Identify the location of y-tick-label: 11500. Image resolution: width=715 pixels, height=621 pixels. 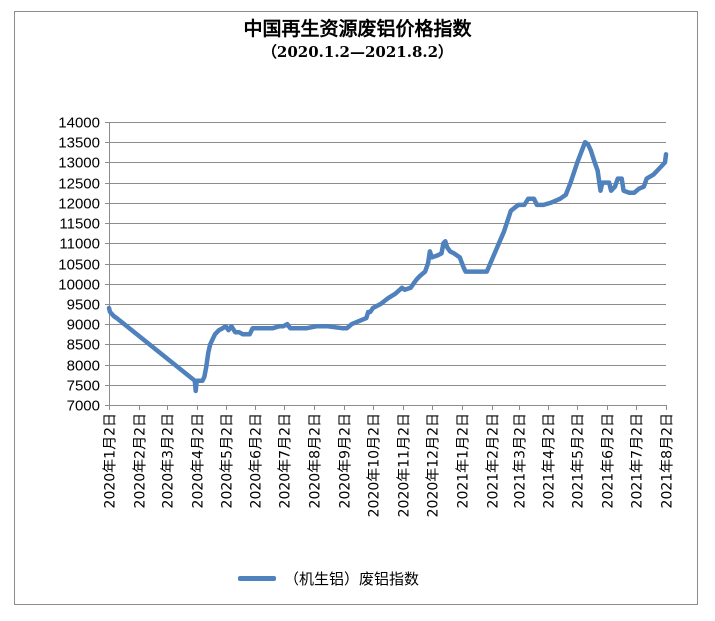
(79, 224).